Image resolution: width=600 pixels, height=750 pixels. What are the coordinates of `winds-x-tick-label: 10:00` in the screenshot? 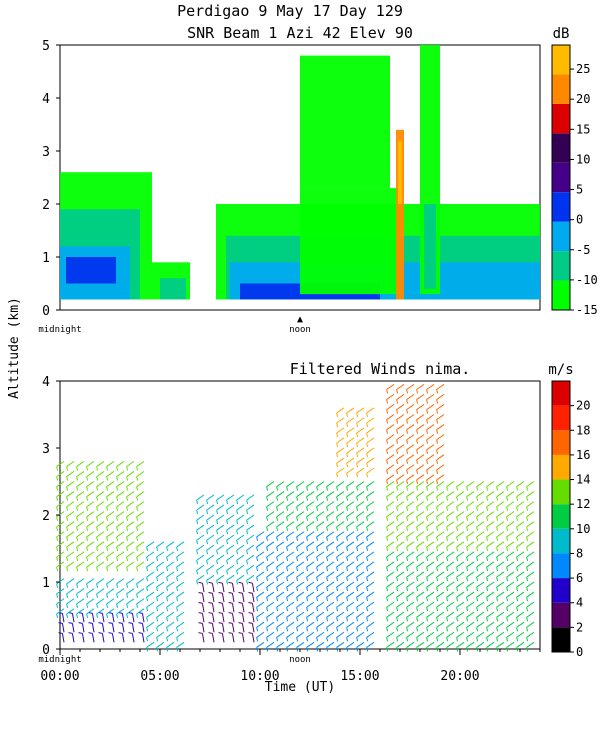 It's located at (259, 676).